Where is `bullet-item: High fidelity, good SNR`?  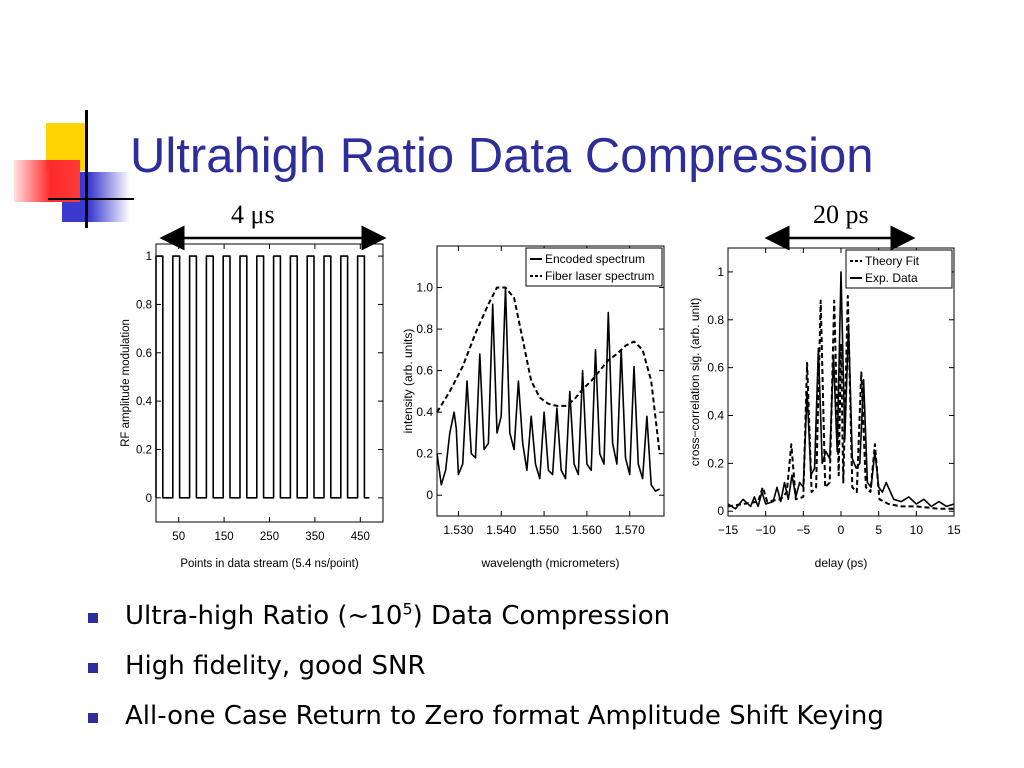
bullet-item: High fidelity, good SNR is located at coordinates (486, 671).